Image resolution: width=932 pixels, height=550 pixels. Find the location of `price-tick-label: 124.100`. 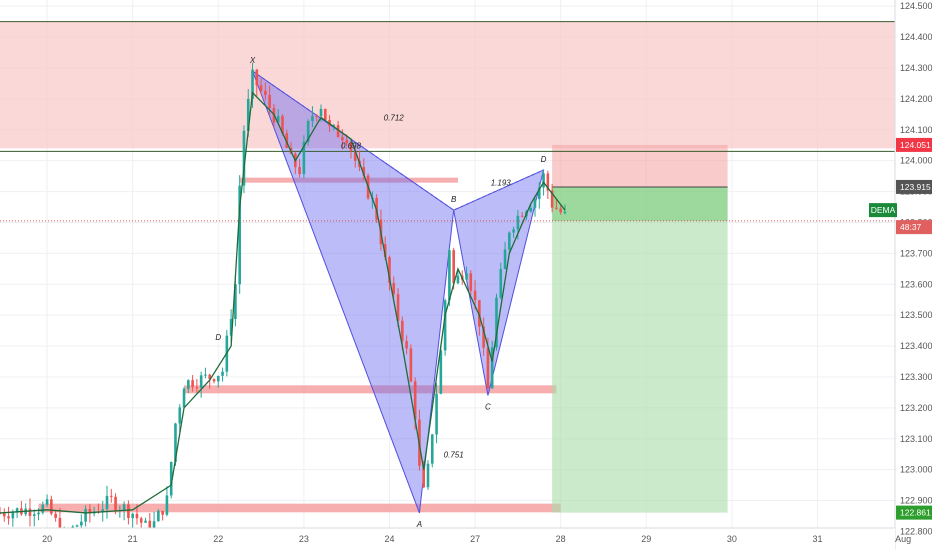

price-tick-label: 124.100 is located at coordinates (916, 130).